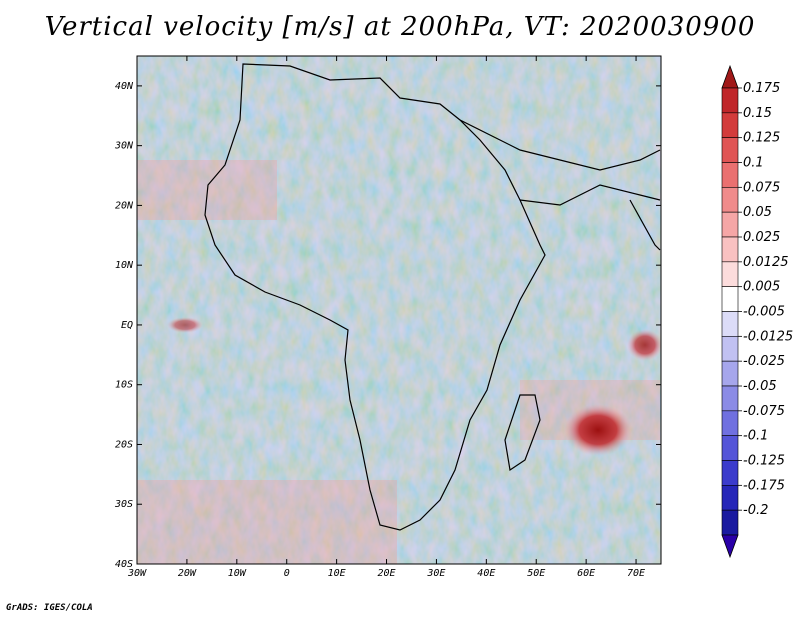 The image size is (800, 618). I want to click on colorbar-label: 0.125, so click(761, 138).